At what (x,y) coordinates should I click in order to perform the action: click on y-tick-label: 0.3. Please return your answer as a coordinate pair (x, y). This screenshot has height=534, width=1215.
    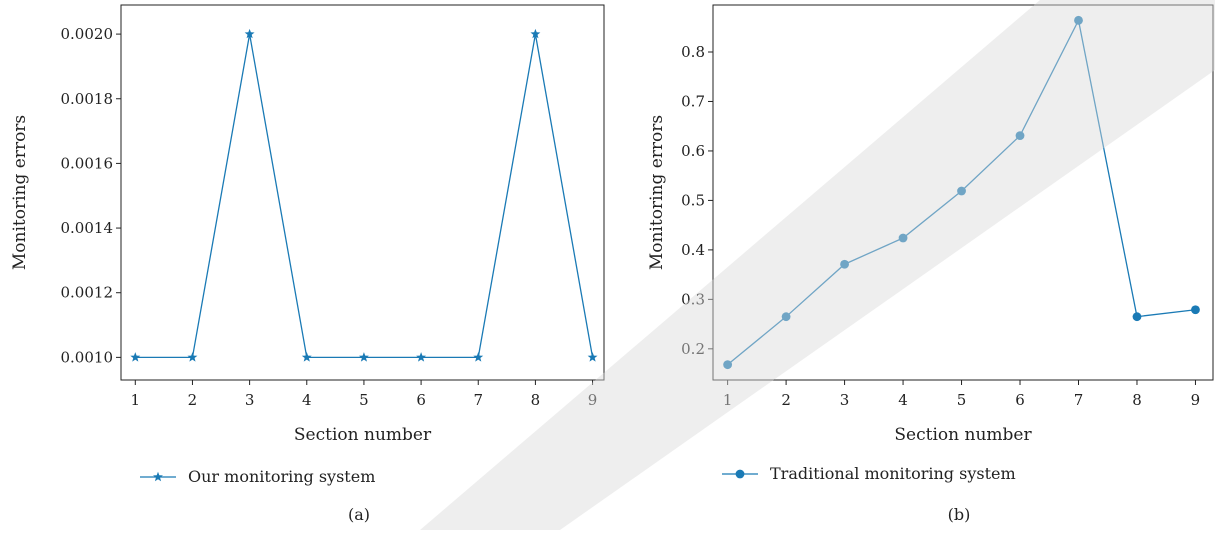
    Looking at the image, I should click on (693, 299).